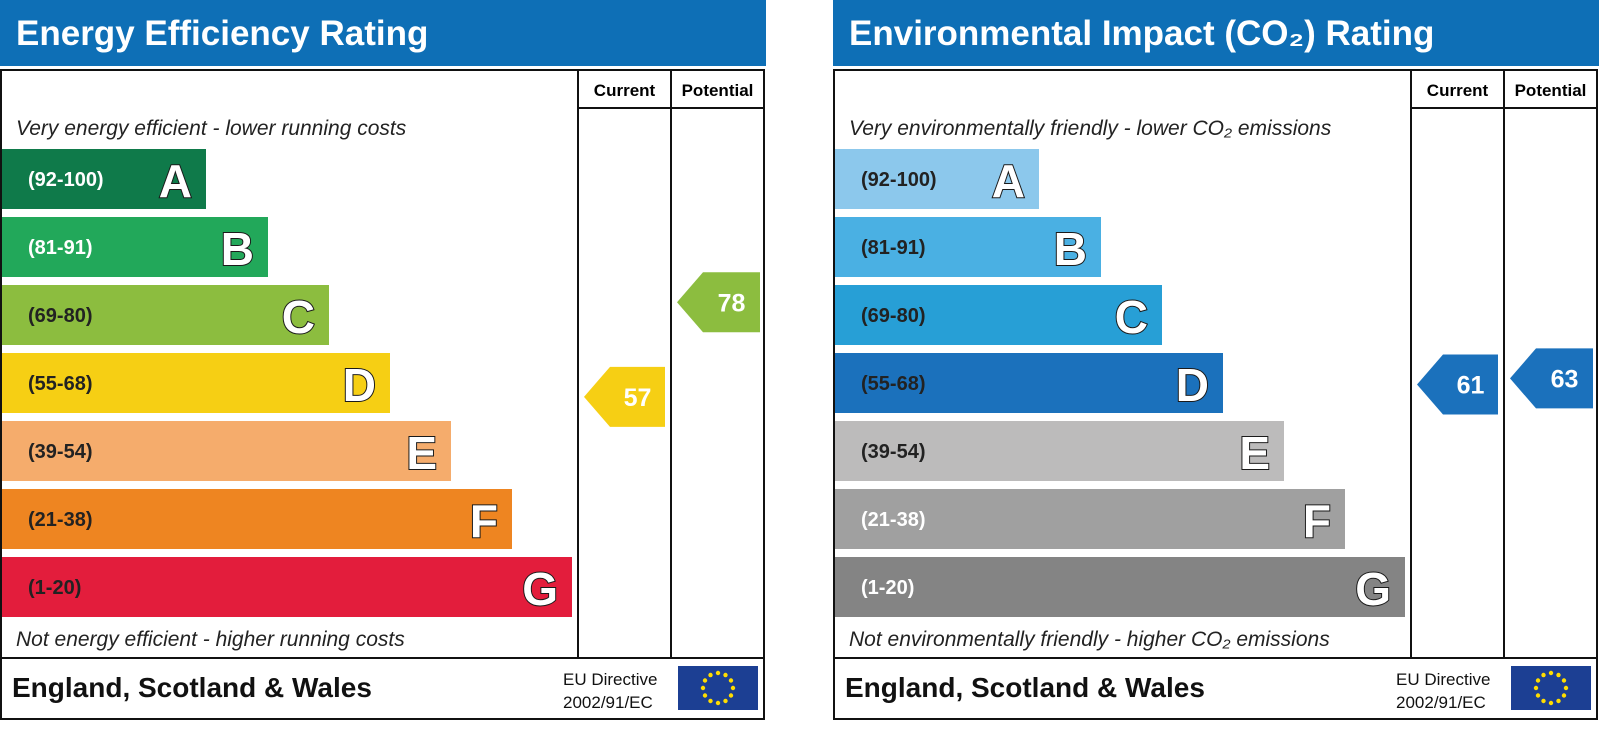 The height and width of the screenshot is (756, 1599). What do you see at coordinates (1471, 386) in the screenshot?
I see `current-rating-value: 61` at bounding box center [1471, 386].